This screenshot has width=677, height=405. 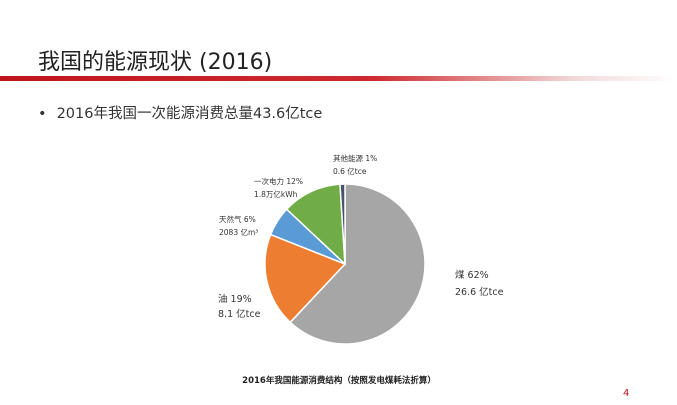 I want to click on slice-label-2: 油 19%, so click(x=235, y=299).